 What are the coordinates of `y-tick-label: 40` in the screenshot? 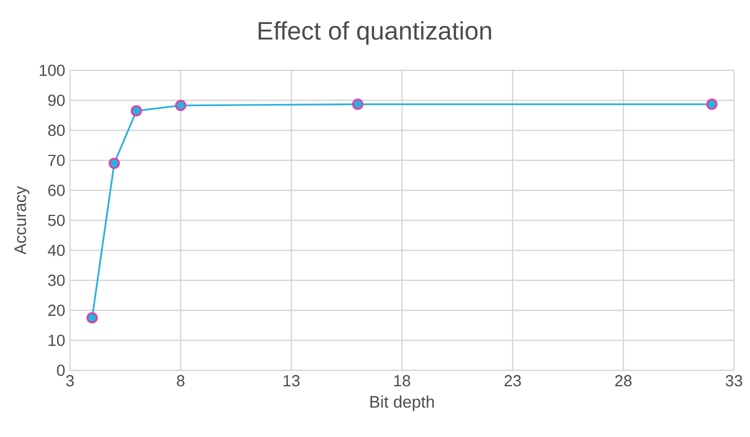 It's located at (56, 250).